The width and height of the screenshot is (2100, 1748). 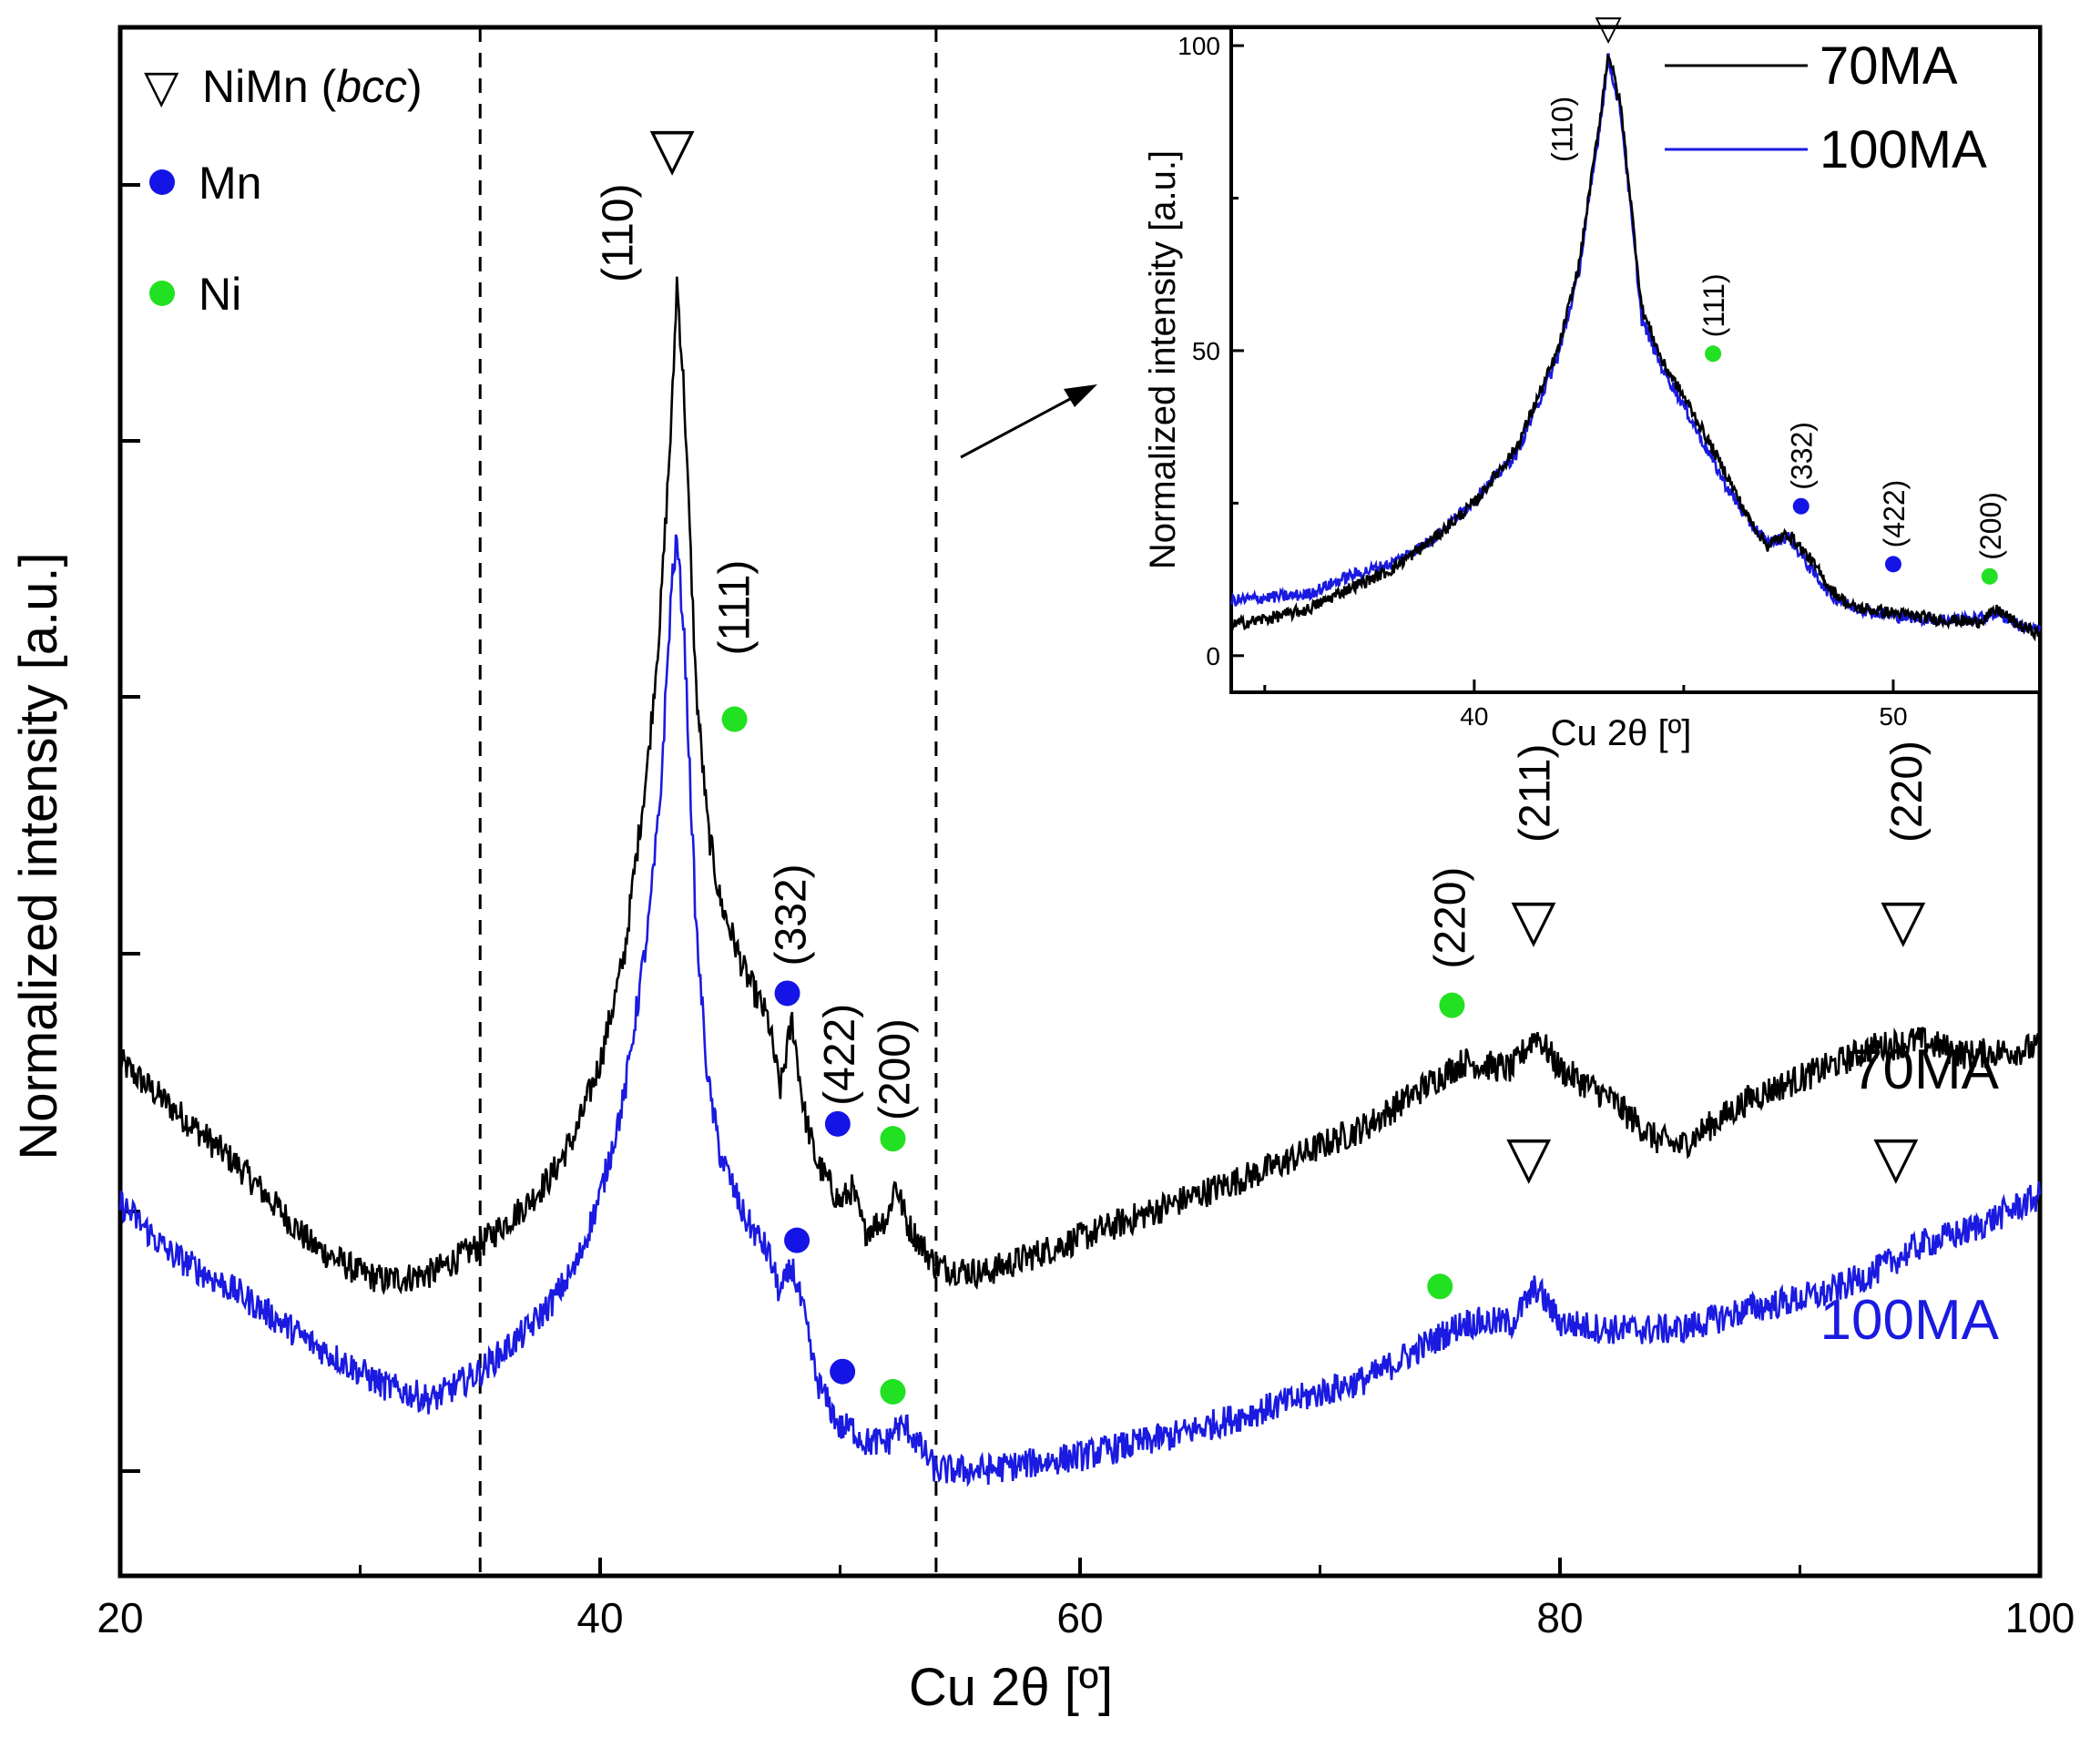 I want to click on y-axis-title: Normalized intensity [a.u.], so click(x=38, y=856).